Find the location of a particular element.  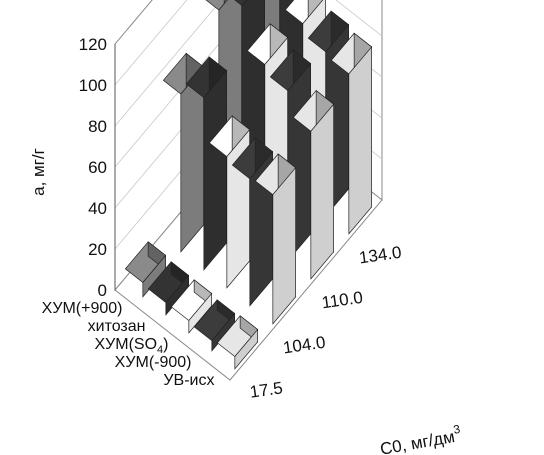

y-tick-label: 80 is located at coordinates (97, 126).